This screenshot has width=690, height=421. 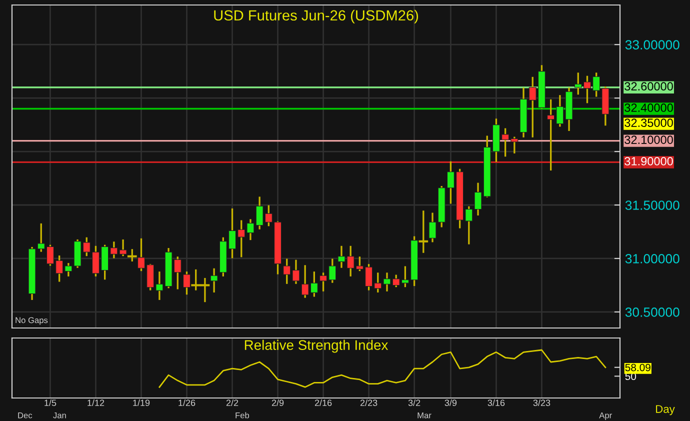 I want to click on x-tick-label: 1/19, so click(x=141, y=402).